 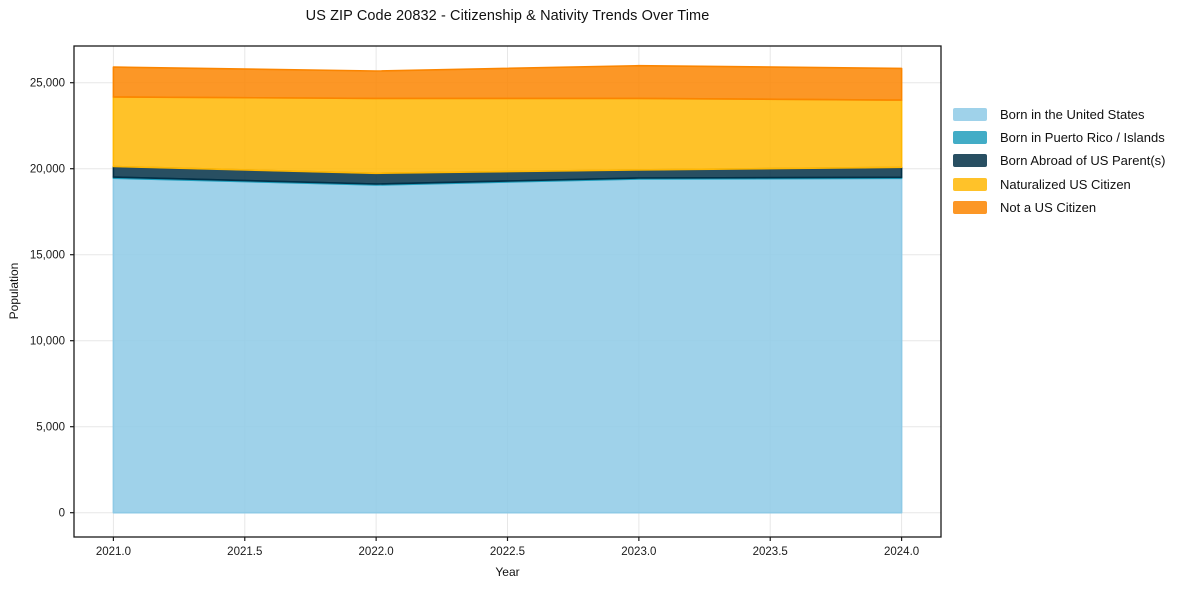 I want to click on y-tick-label: 20,000, so click(x=47, y=170).